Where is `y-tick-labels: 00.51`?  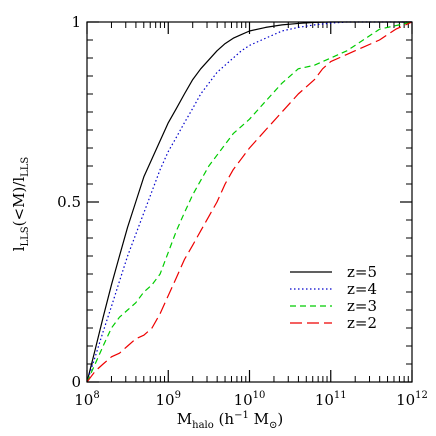 y-tick-labels: 00.51 is located at coordinates (69, 202).